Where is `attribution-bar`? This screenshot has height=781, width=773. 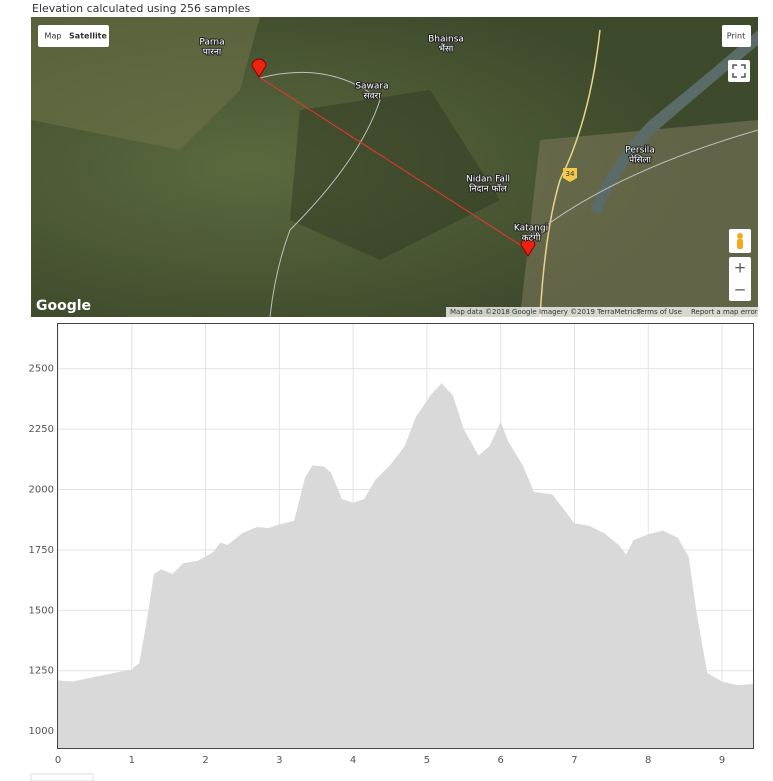 attribution-bar is located at coordinates (602, 312).